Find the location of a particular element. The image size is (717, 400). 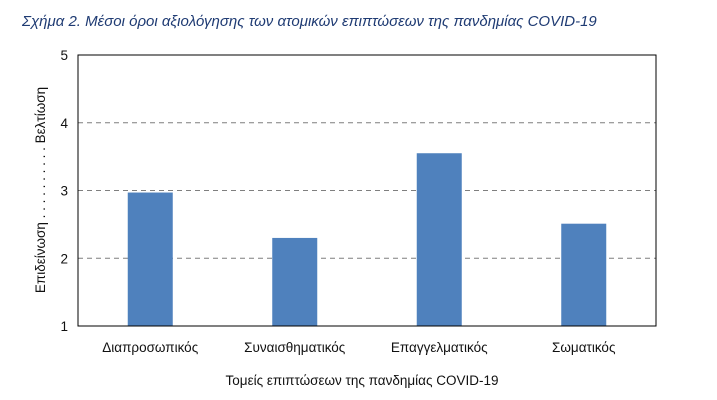

x-category-label: Συναισθηματικός is located at coordinates (295, 347).